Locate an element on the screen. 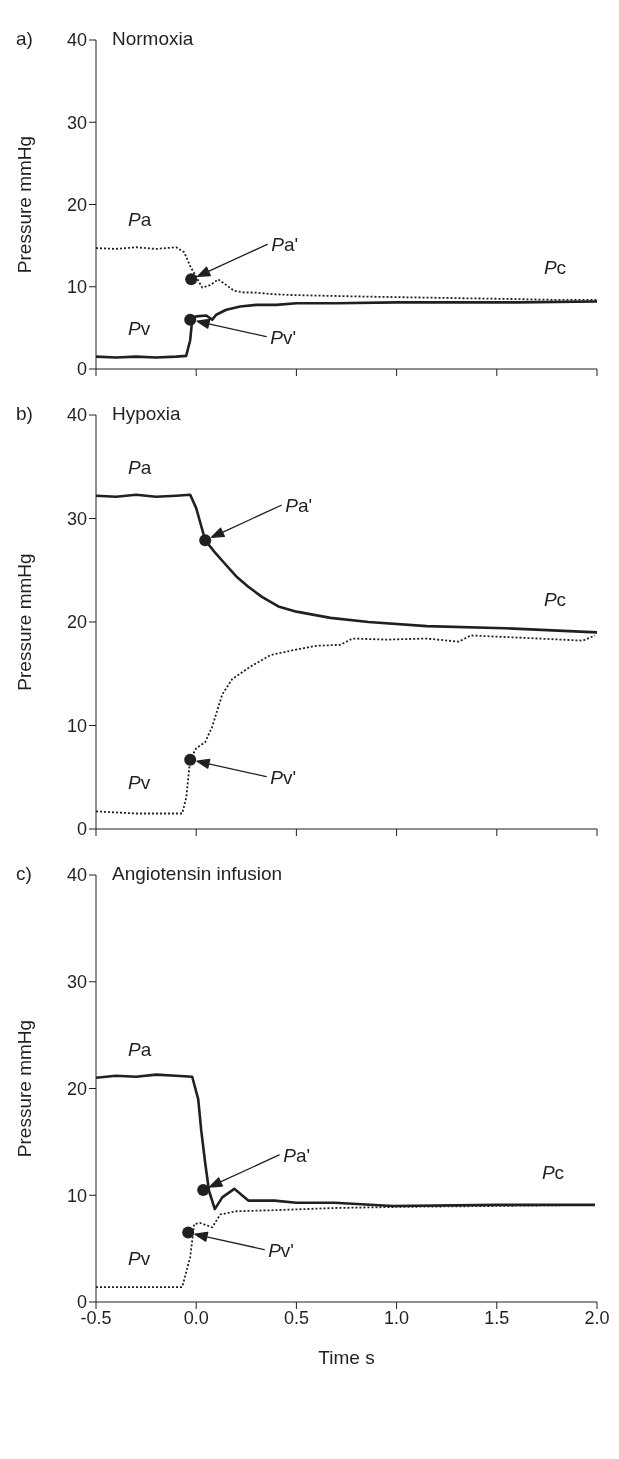 This screenshot has height=1459, width=619. chart-title: Hypoxia is located at coordinates (146, 414).